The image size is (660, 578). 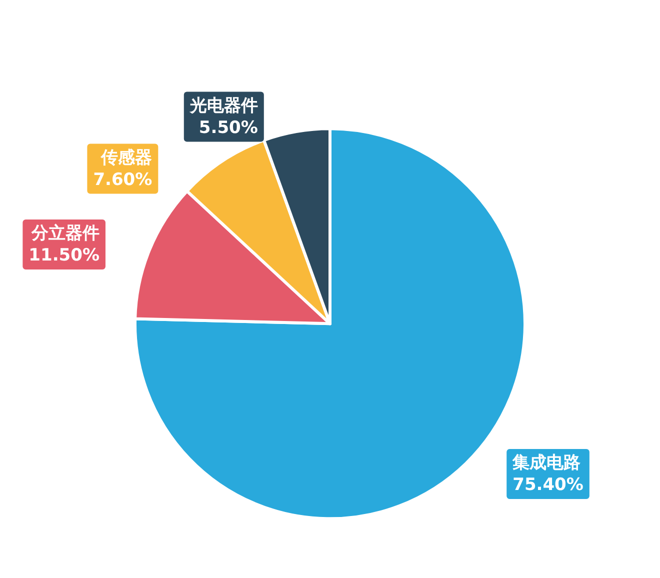 What do you see at coordinates (65, 234) in the screenshot?
I see `slice-label: 分立器件` at bounding box center [65, 234].